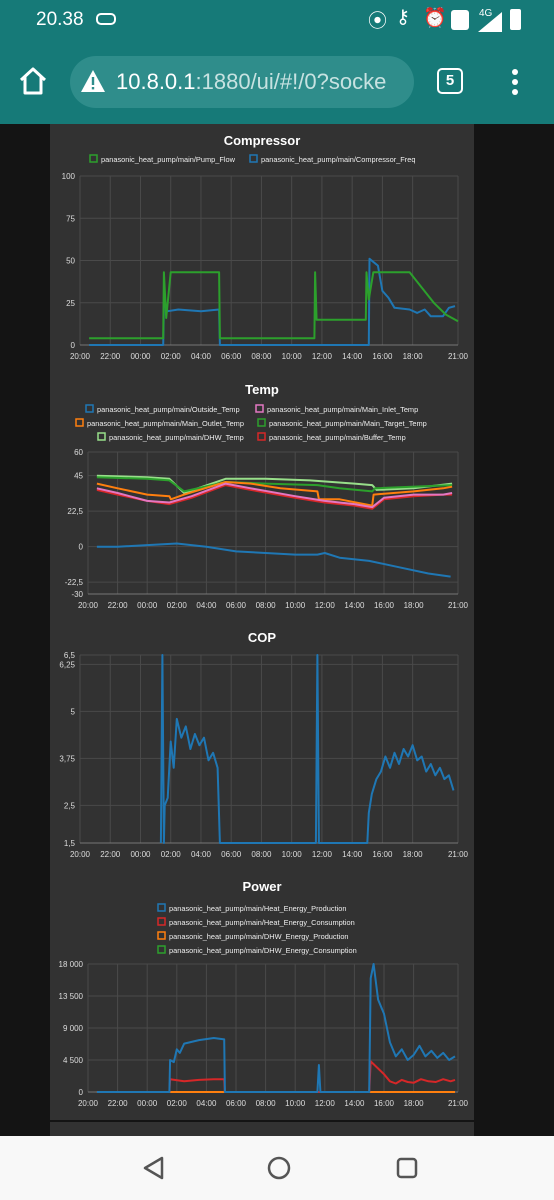 This screenshot has height=1200, width=554. Describe the element at coordinates (93, 81) in the screenshot. I see `warning-icon` at that location.